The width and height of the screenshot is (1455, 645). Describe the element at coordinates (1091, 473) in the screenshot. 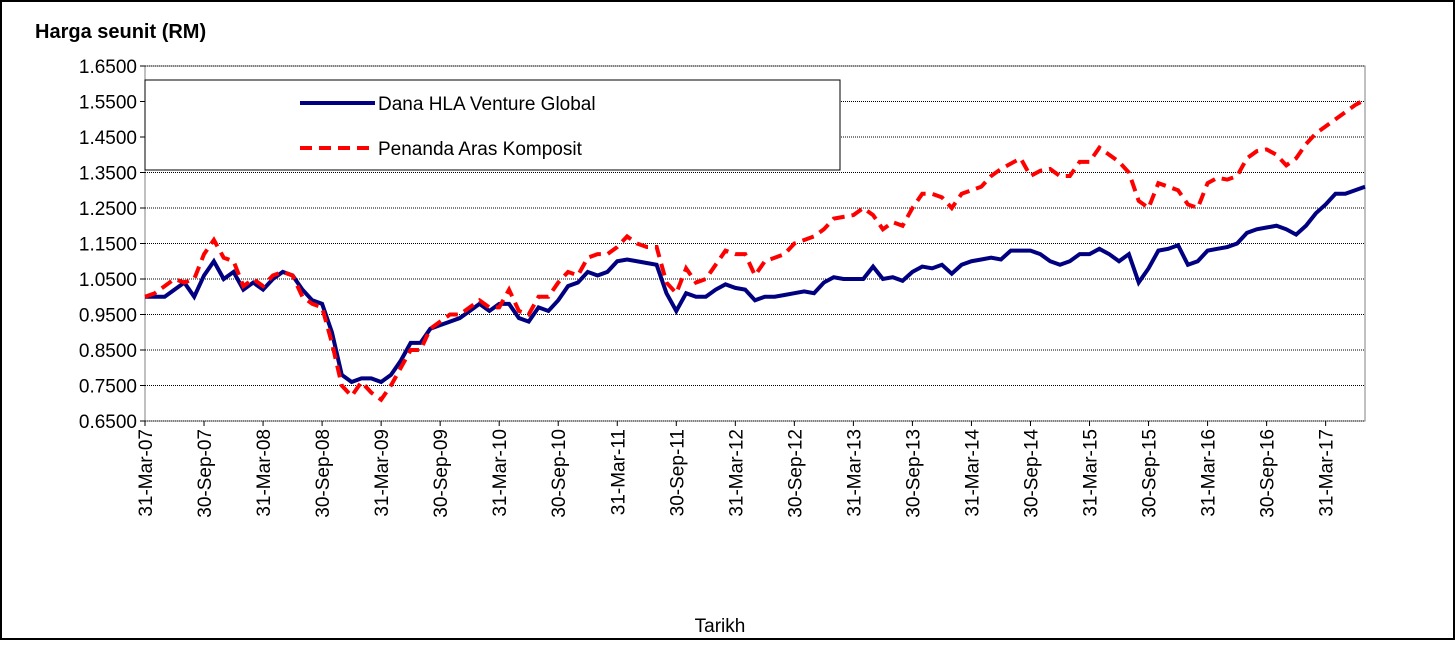

I see `x-tick-label: 31-Mar-15` at that location.